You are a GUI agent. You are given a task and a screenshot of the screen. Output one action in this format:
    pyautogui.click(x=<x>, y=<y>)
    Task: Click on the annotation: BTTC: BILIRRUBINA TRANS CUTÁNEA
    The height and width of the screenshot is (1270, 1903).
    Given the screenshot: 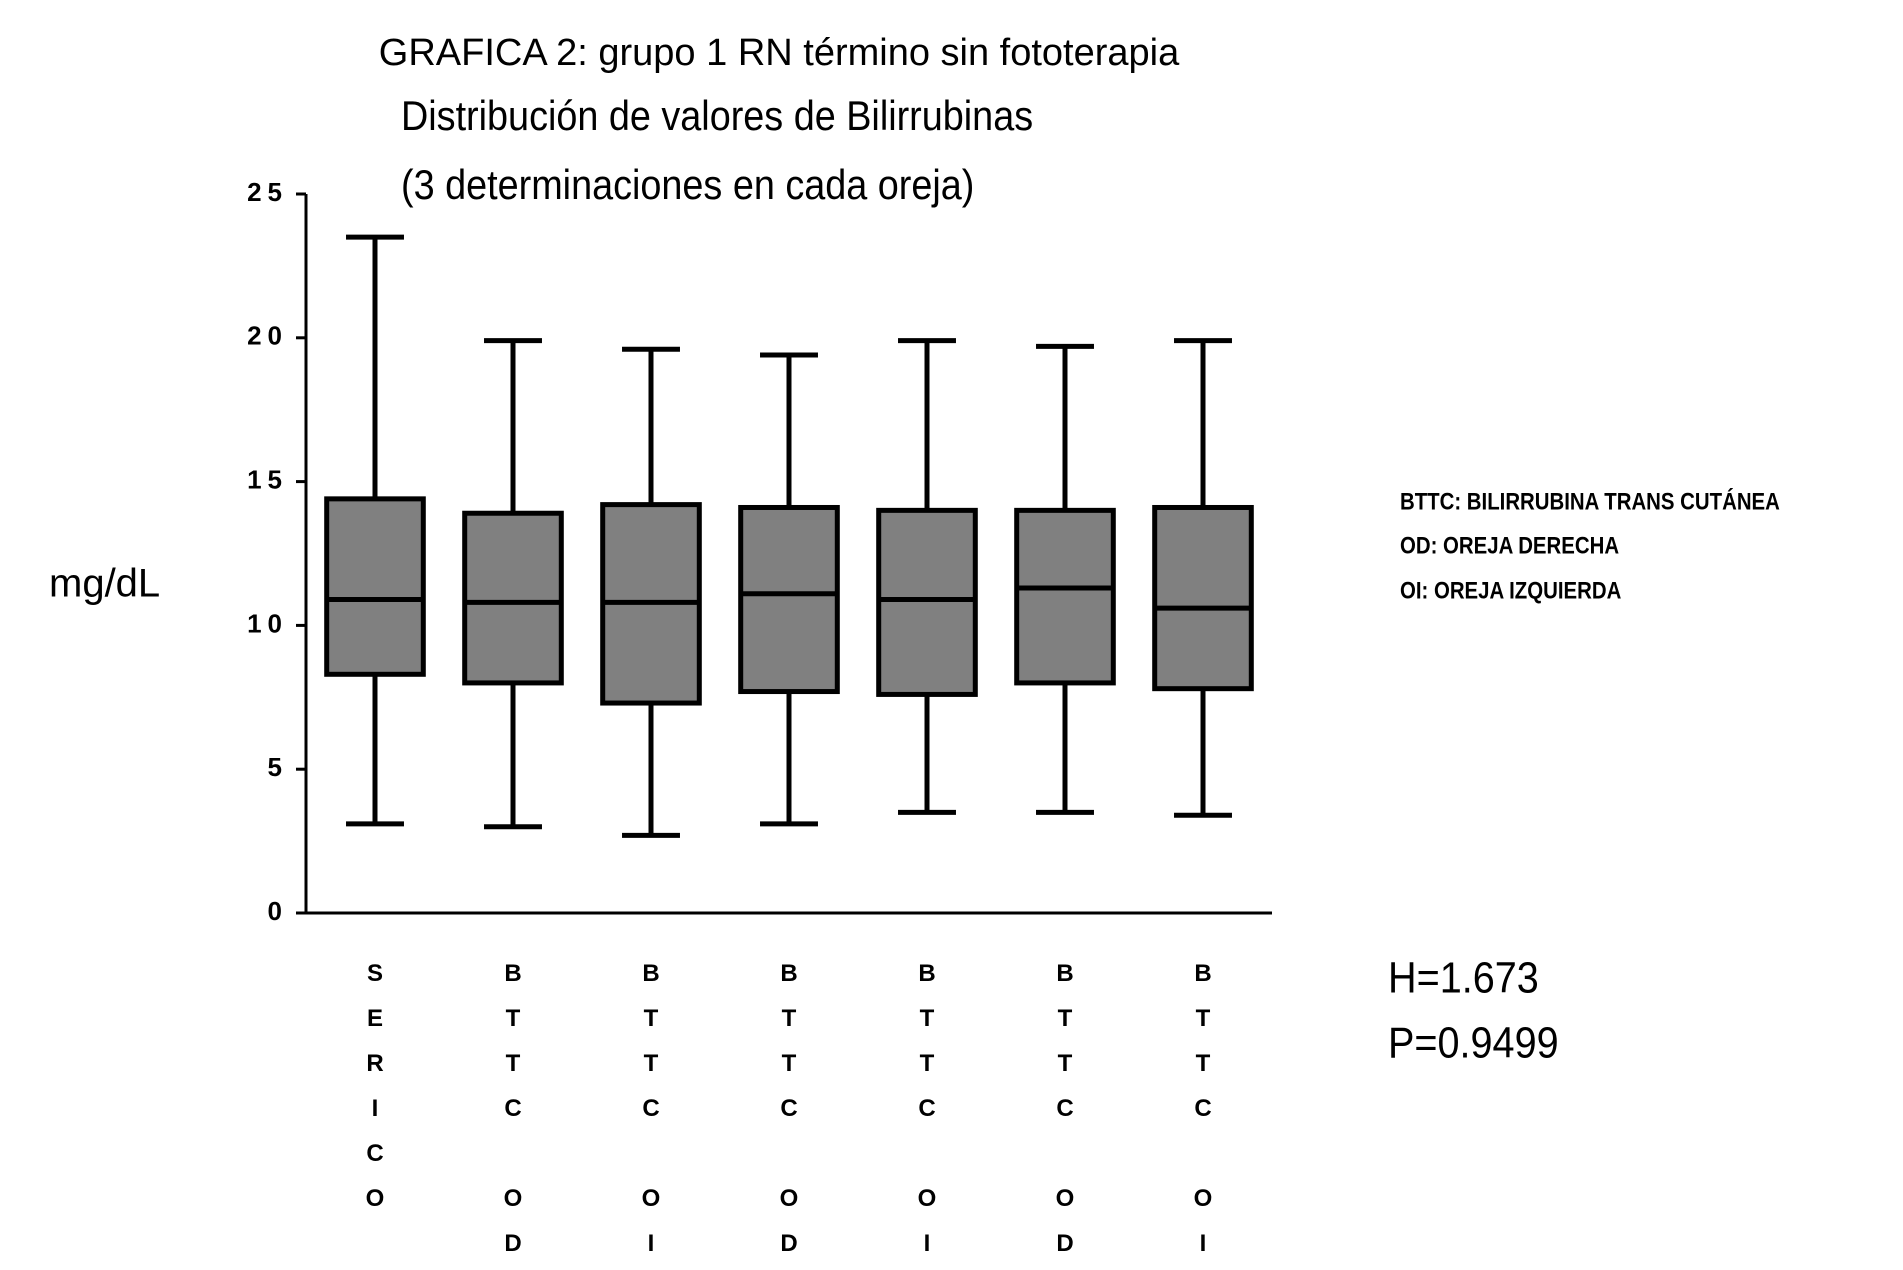 What is the action you would take?
    pyautogui.click(x=1590, y=501)
    